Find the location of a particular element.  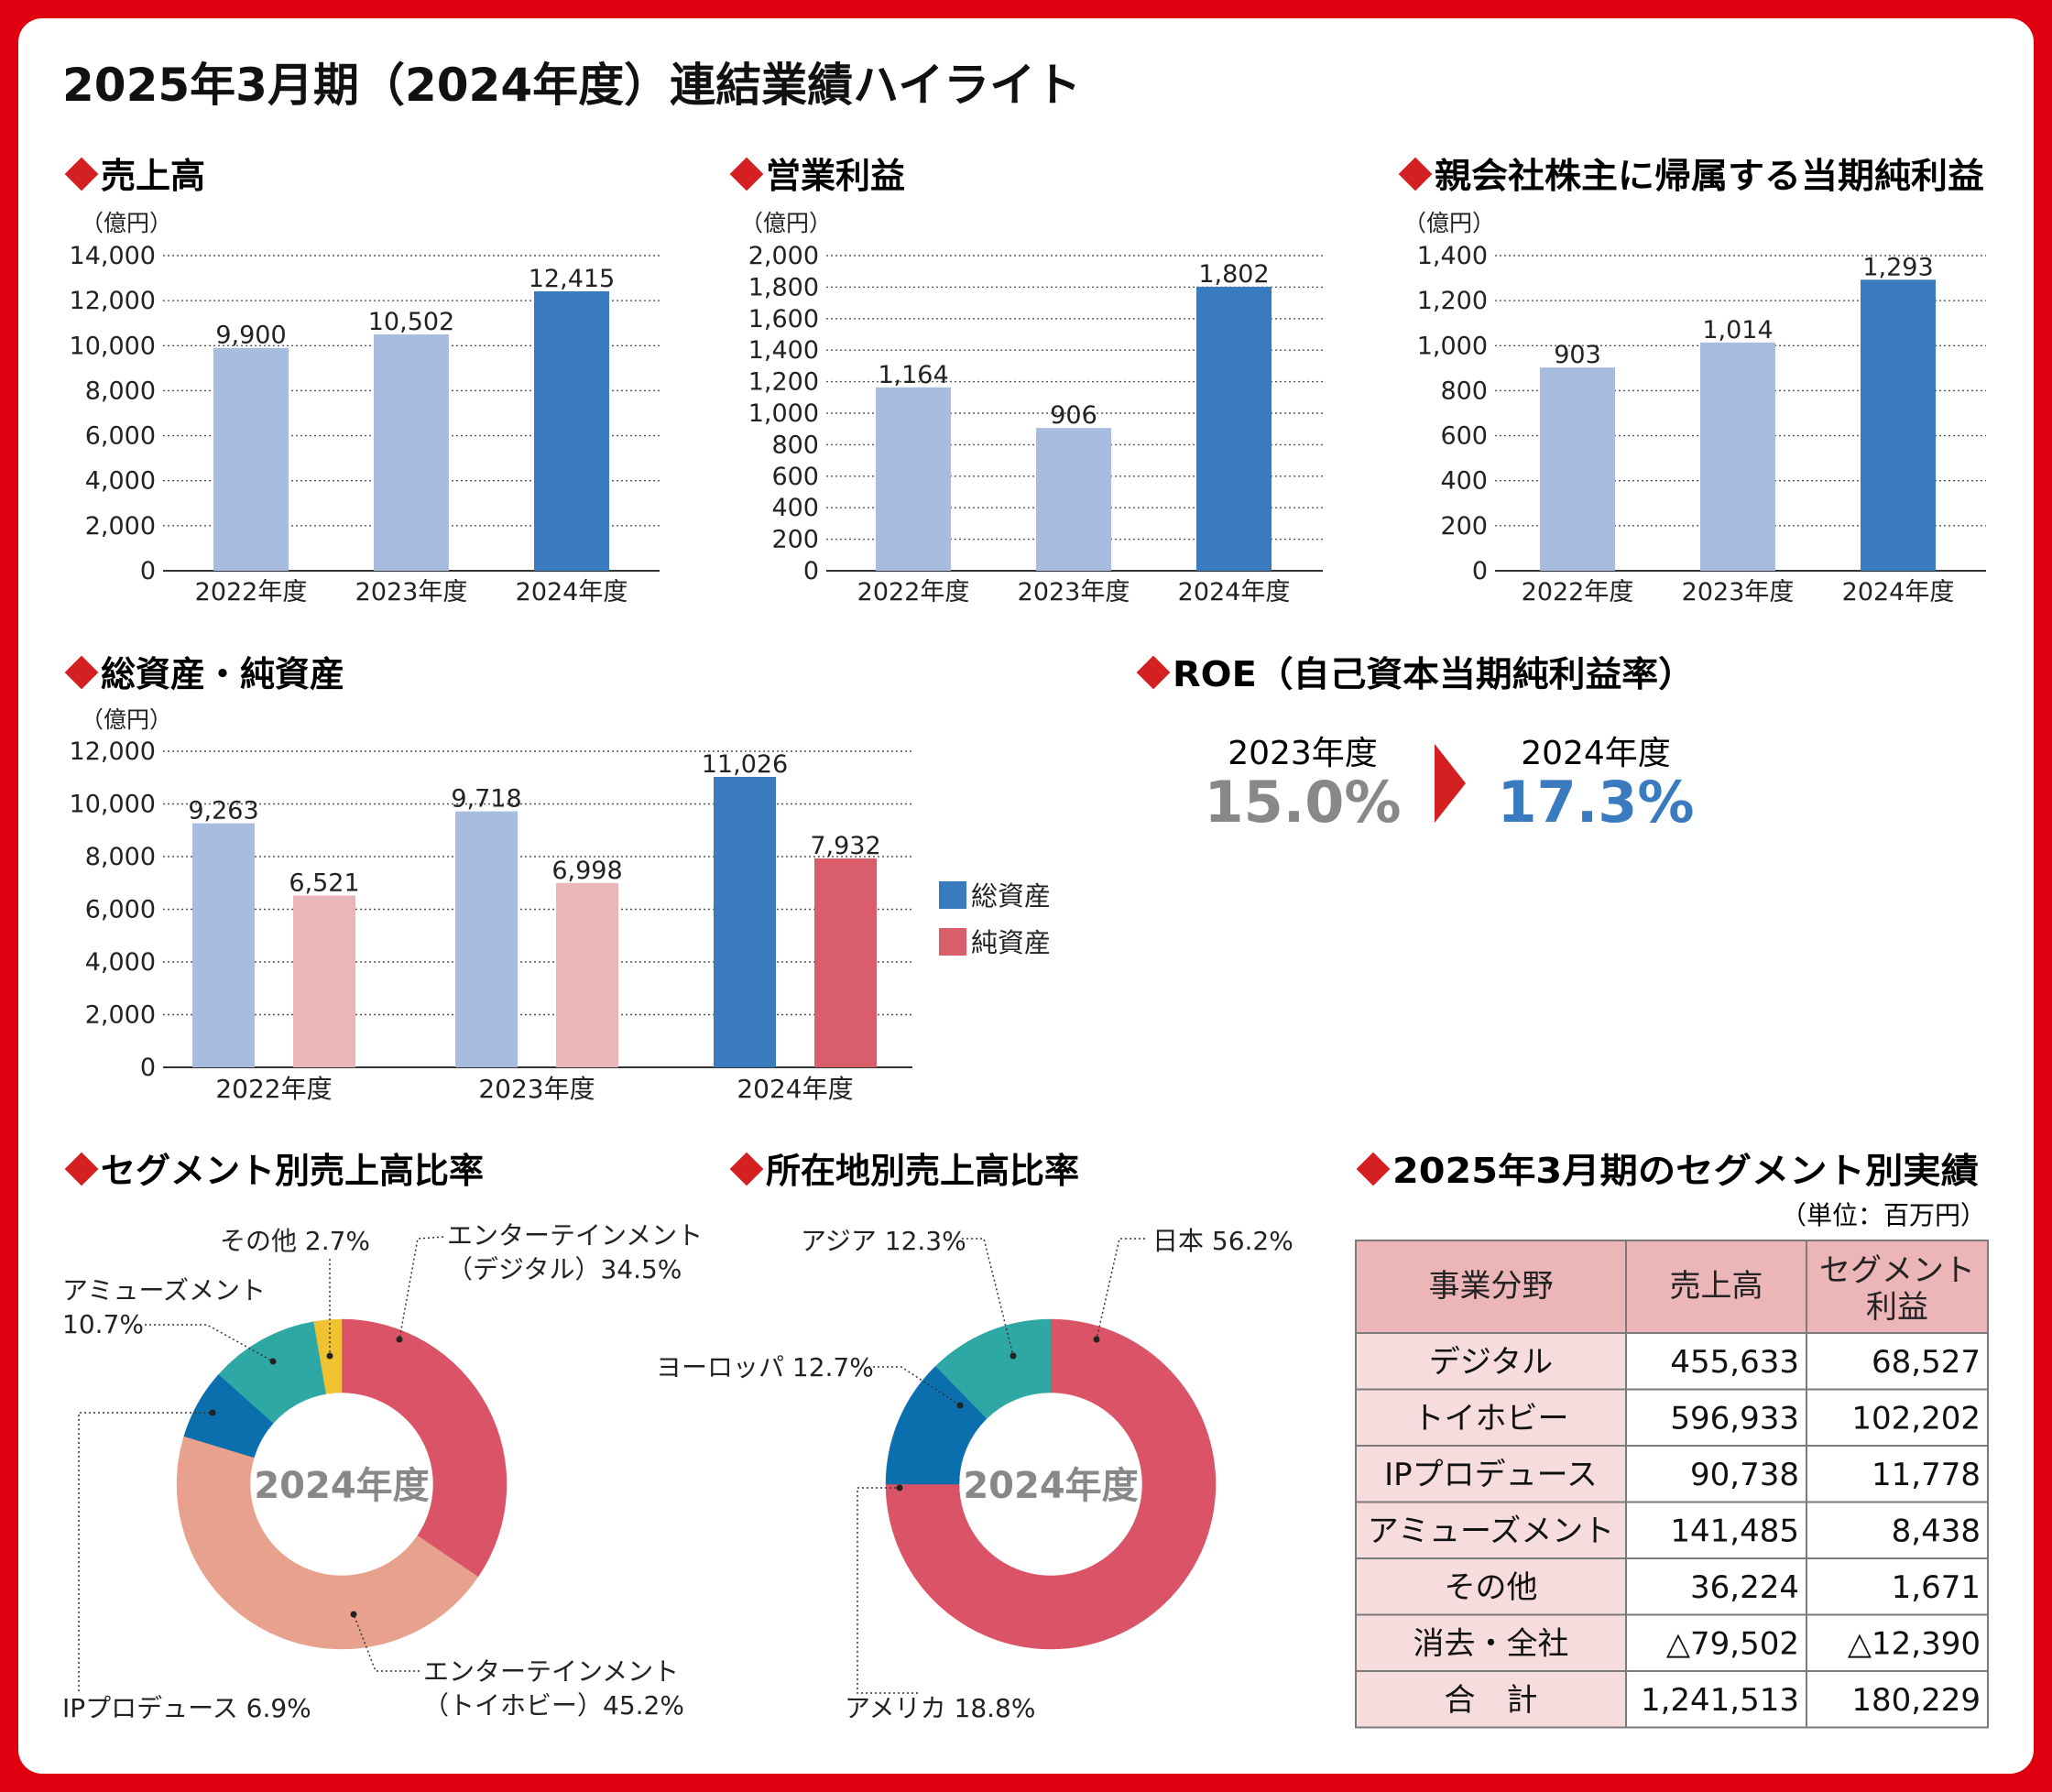

table-row-label: 合 計 is located at coordinates (1491, 1700).